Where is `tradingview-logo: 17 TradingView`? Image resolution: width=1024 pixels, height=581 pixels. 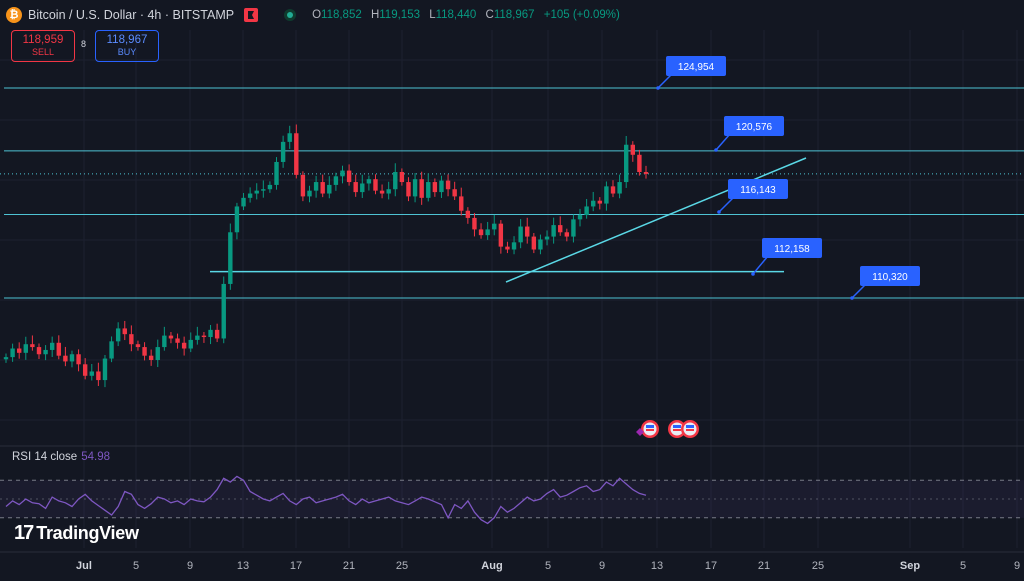
tradingview-logo: 17 TradingView is located at coordinates (76, 533).